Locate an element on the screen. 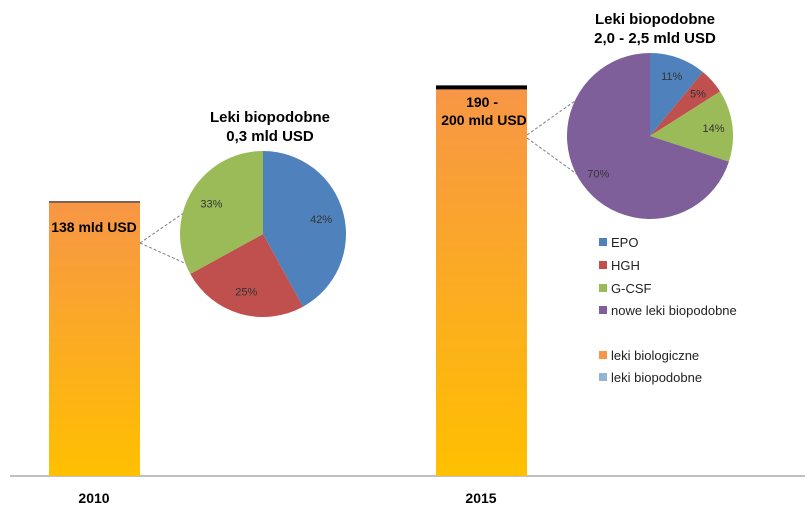 Image resolution: width=810 pixels, height=519 pixels. pie1-label-hgh: 25% is located at coordinates (246, 293).